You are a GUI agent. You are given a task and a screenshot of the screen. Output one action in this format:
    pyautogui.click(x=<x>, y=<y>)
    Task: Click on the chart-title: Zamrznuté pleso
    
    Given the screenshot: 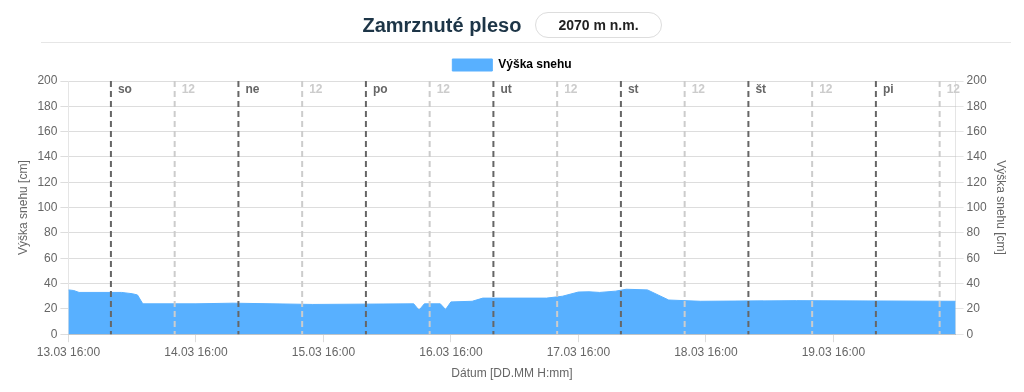 What is the action you would take?
    pyautogui.click(x=442, y=25)
    